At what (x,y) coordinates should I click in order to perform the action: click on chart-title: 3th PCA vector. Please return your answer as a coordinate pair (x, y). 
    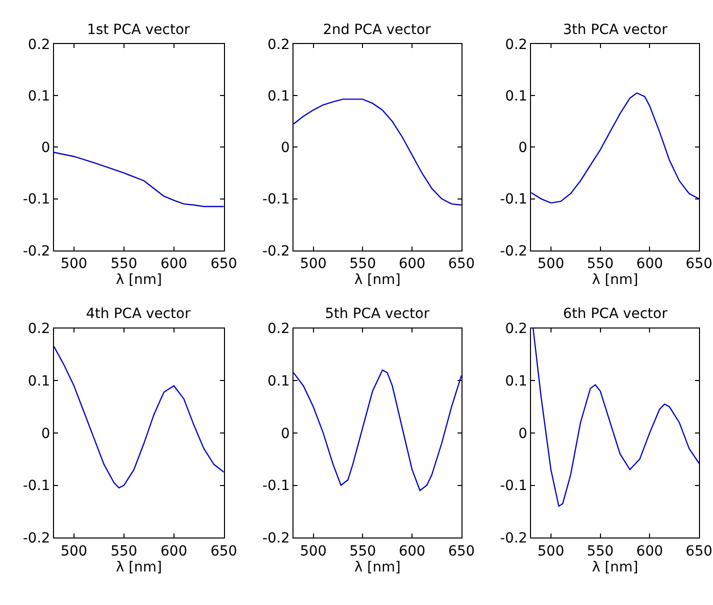
    Looking at the image, I should click on (615, 30).